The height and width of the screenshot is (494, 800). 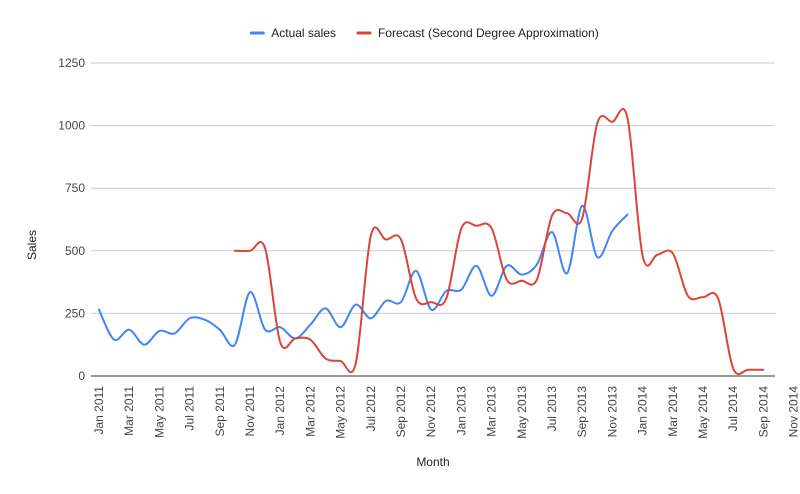 What do you see at coordinates (75, 188) in the screenshot?
I see `y-tick-label: 750` at bounding box center [75, 188].